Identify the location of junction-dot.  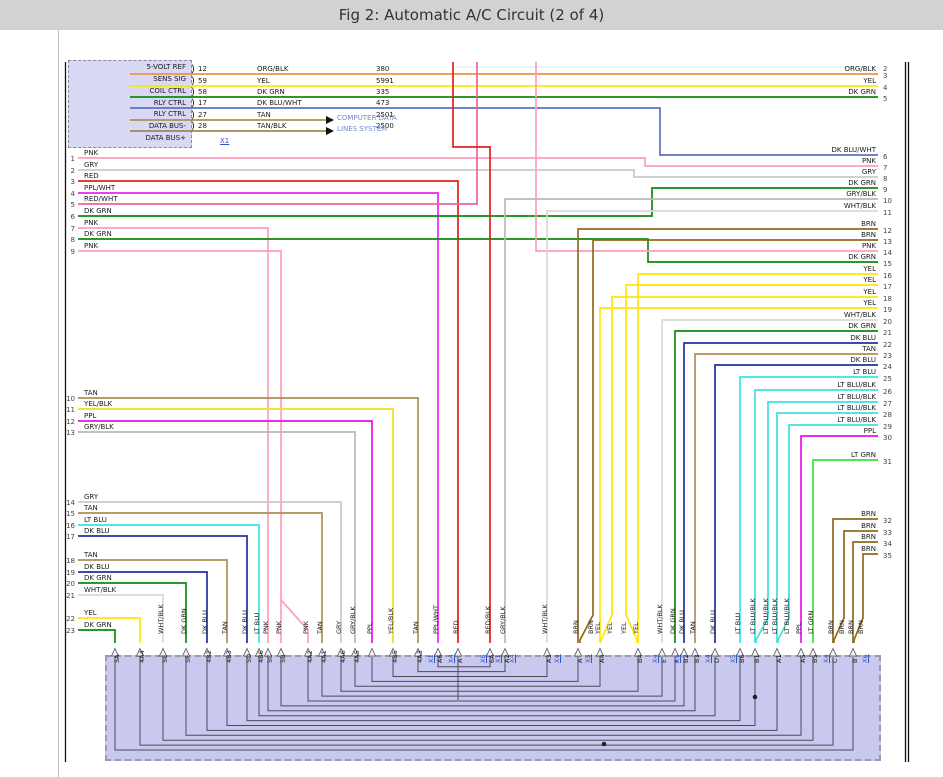
(755, 697).